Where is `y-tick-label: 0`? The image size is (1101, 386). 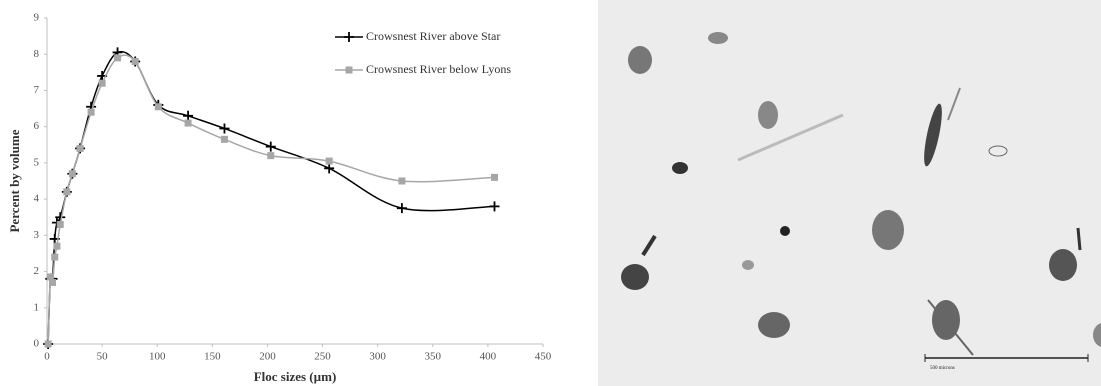 y-tick-label: 0 is located at coordinates (37, 344).